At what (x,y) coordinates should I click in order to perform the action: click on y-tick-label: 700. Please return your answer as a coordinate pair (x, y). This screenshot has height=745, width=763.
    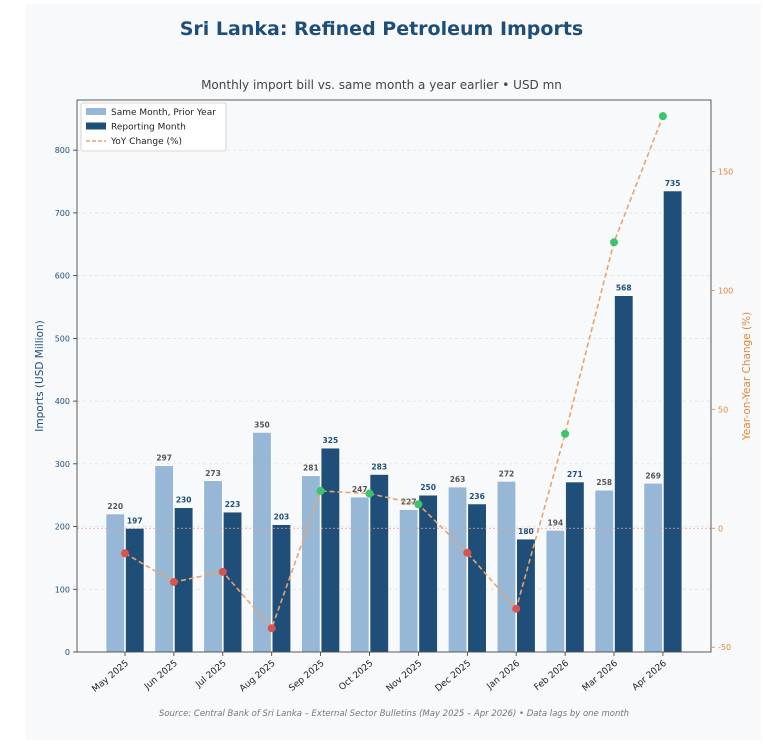
    Looking at the image, I should click on (62, 213).